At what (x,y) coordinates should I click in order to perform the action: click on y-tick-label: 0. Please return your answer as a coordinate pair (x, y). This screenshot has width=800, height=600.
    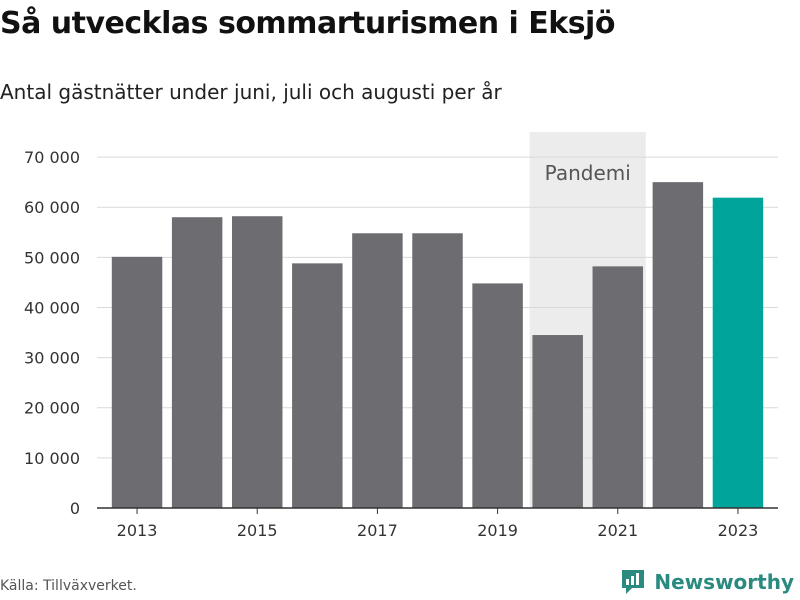
    Looking at the image, I should click on (75, 508).